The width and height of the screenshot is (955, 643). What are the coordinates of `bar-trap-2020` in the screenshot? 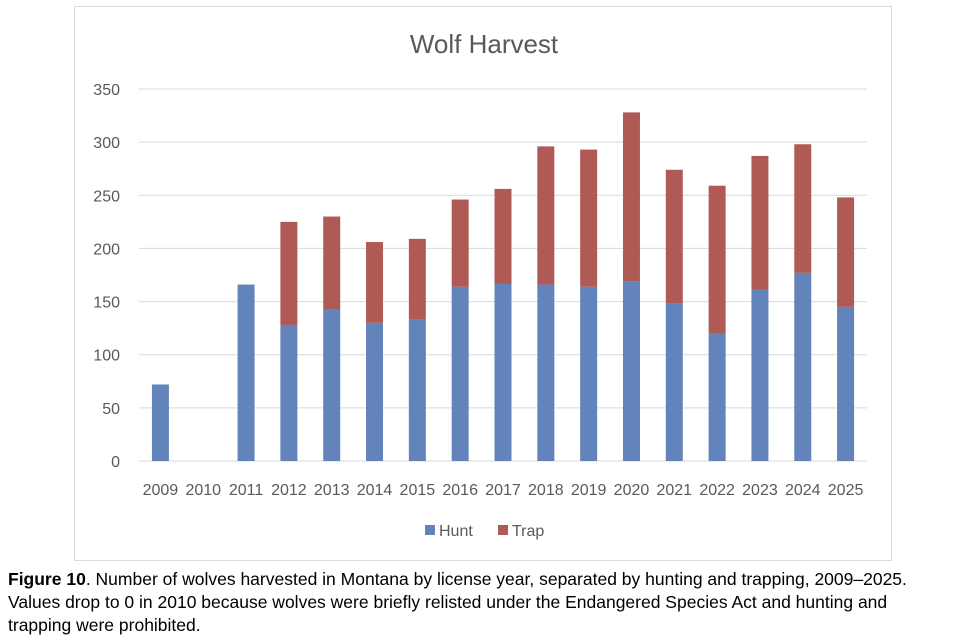 It's located at (631, 197).